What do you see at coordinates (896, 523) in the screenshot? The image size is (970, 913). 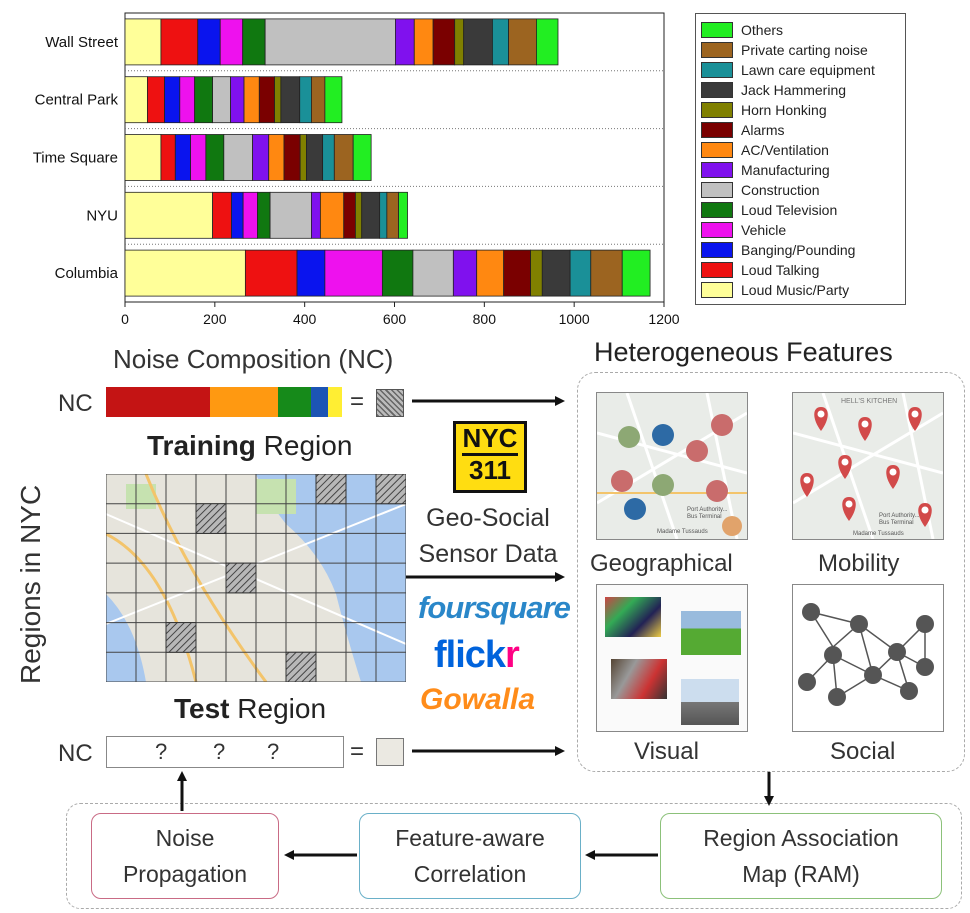 I see `map-text: Bus Terminal` at bounding box center [896, 523].